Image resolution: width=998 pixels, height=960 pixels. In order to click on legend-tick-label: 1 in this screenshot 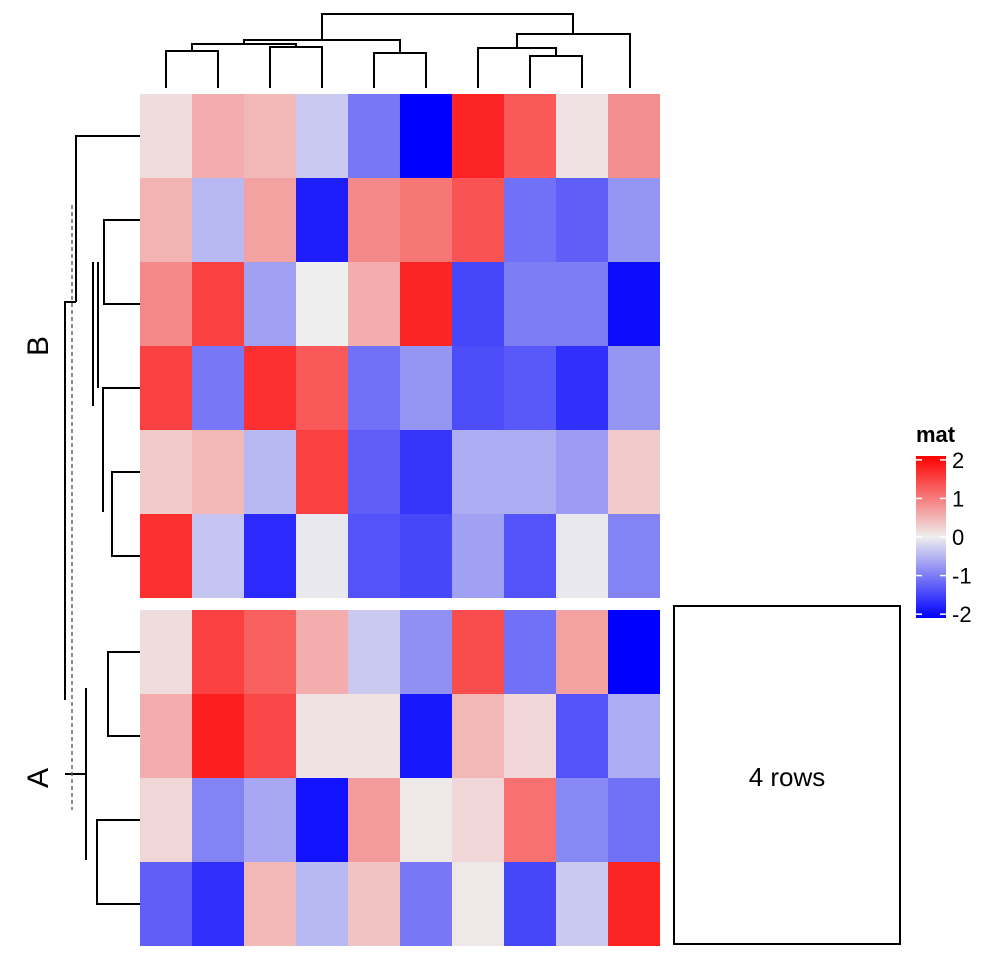, I will do `click(958, 498)`.